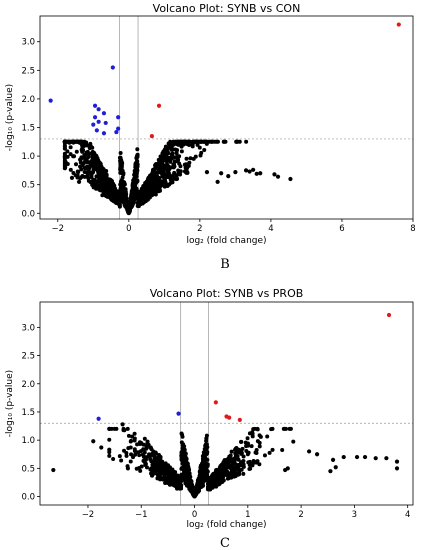  I want to click on y-tick-label: 1.0, so click(28, 441).